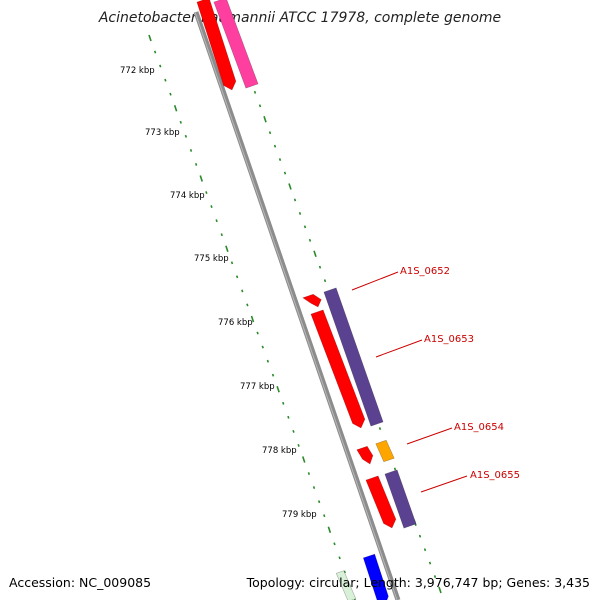  Describe the element at coordinates (346, 585) in the screenshot. I see `gene-faint-bottom` at that location.